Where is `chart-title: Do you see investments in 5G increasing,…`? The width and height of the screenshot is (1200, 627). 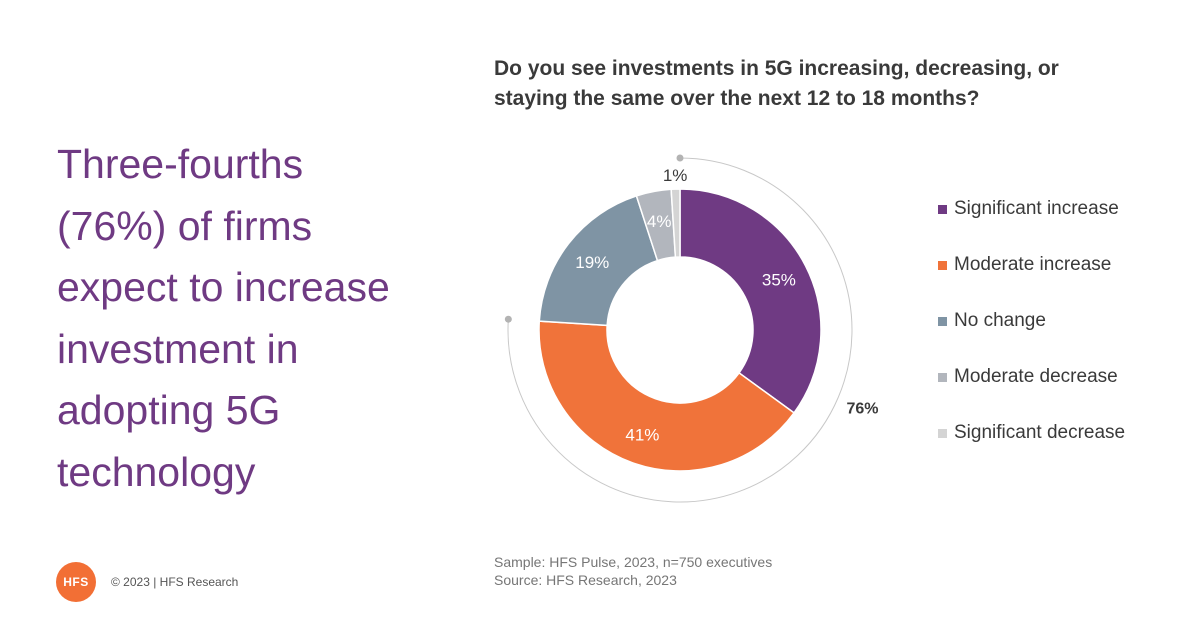
chart-title: Do you see investments in 5G increasing,… is located at coordinates (776, 83).